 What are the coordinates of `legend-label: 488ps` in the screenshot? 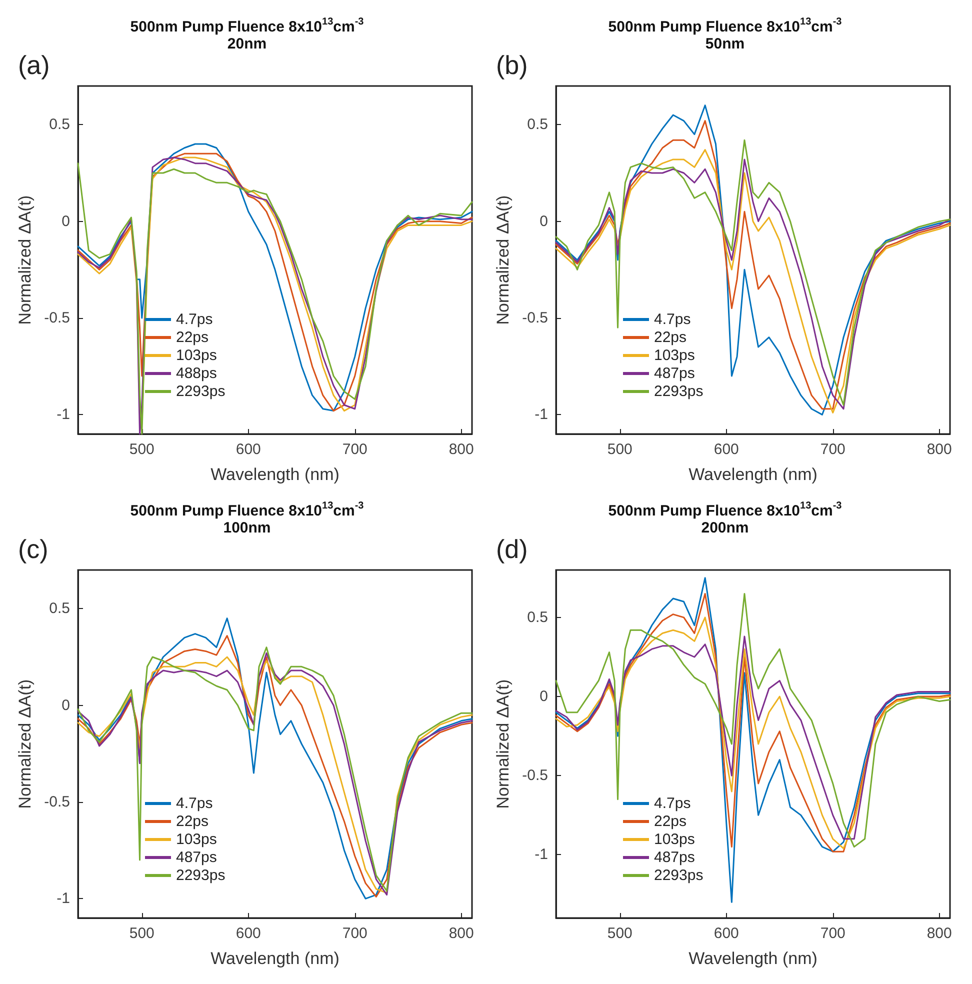 It's located at (196, 373).